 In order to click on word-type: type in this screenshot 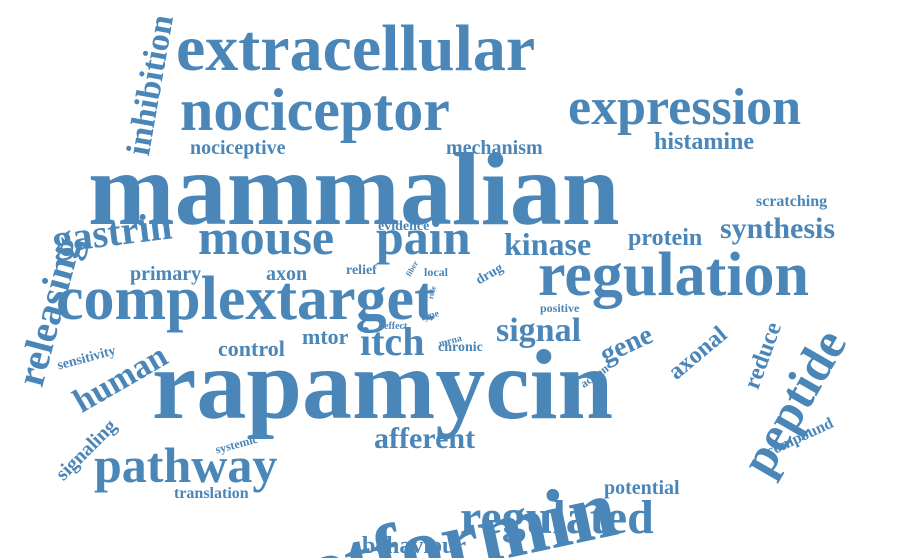, I will do `click(430, 316)`.